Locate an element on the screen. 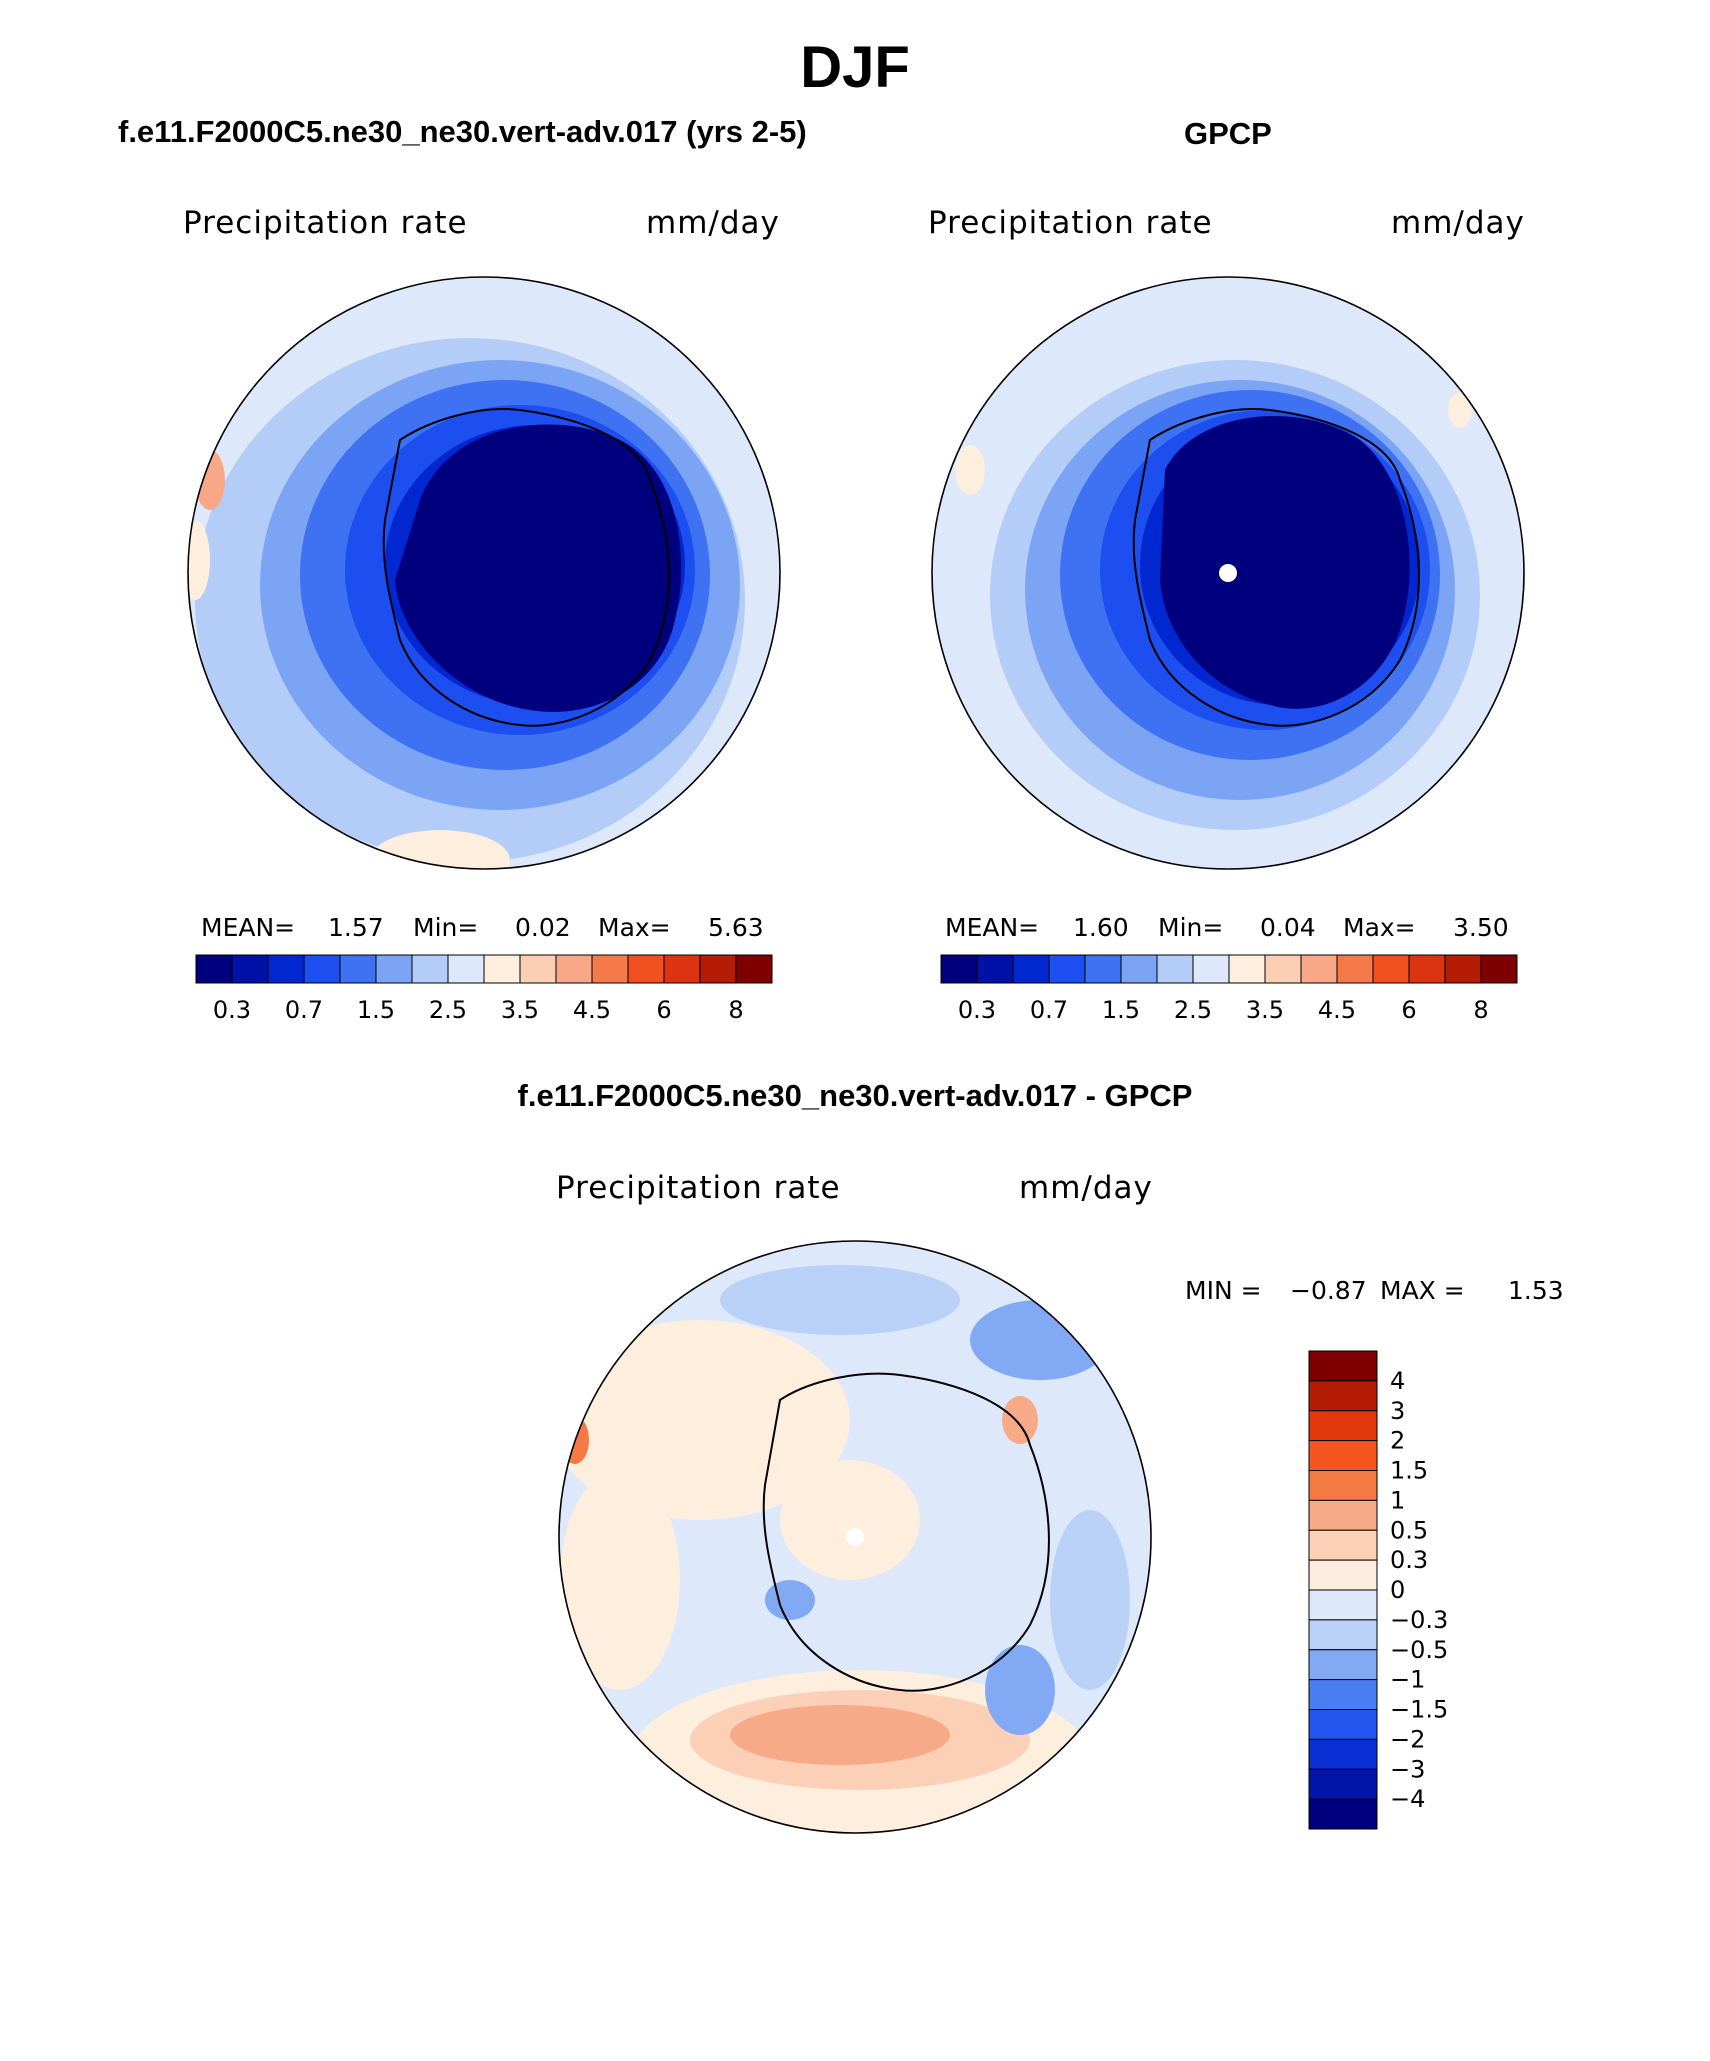 This screenshot has width=1710, height=2061. colorbar-tick-label-diff: −4 is located at coordinates (1407, 1799).